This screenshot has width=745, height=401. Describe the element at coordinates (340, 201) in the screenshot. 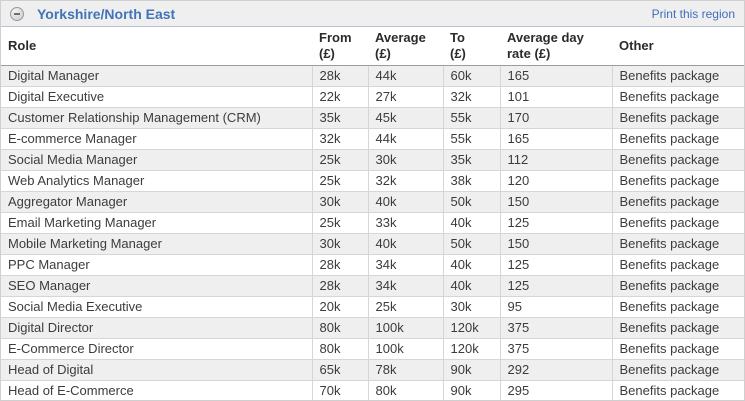

I see `cell-from: 30k` at that location.